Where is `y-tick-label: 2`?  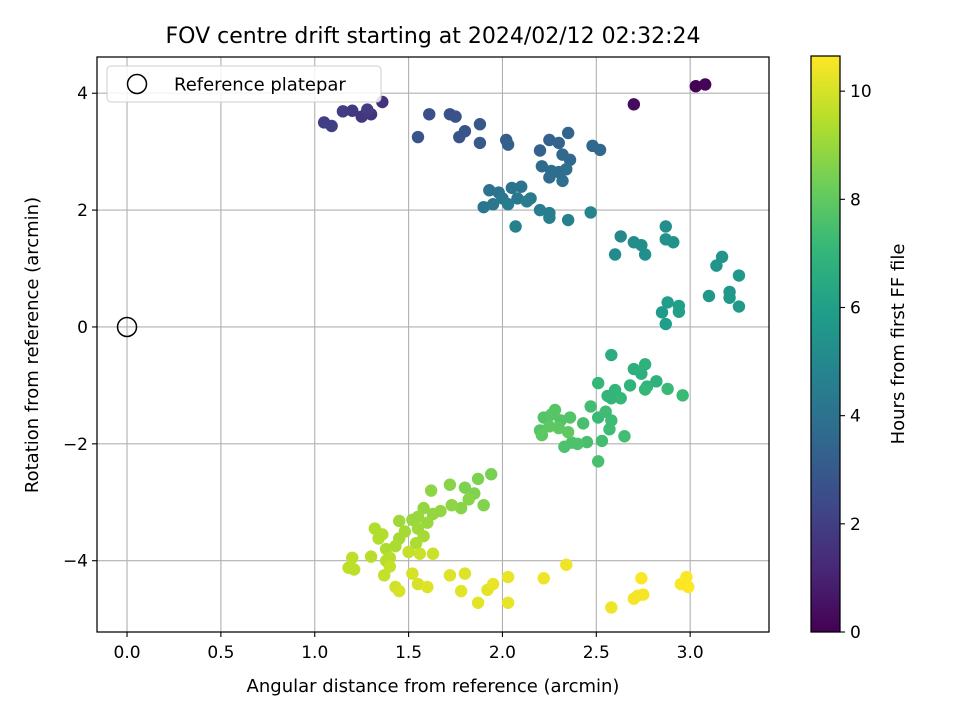 y-tick-label: 2 is located at coordinates (82, 211).